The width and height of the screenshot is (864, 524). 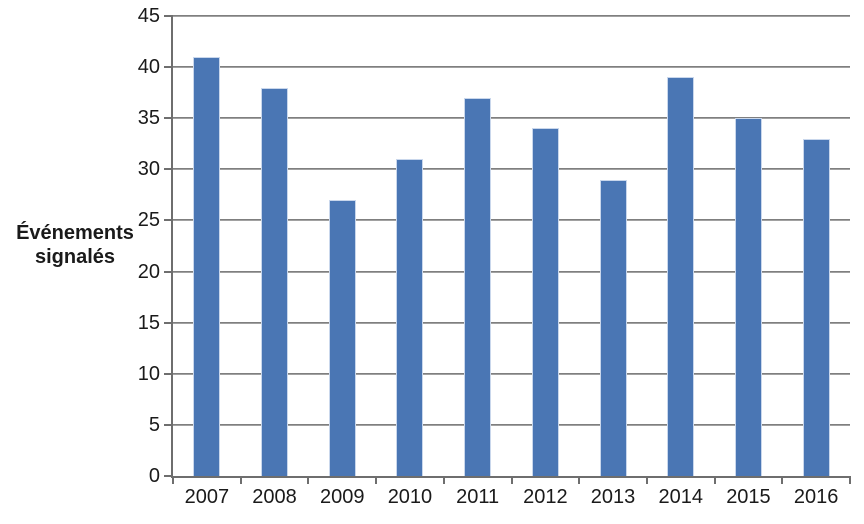 I want to click on x-tick-label: 2011, so click(x=478, y=497).